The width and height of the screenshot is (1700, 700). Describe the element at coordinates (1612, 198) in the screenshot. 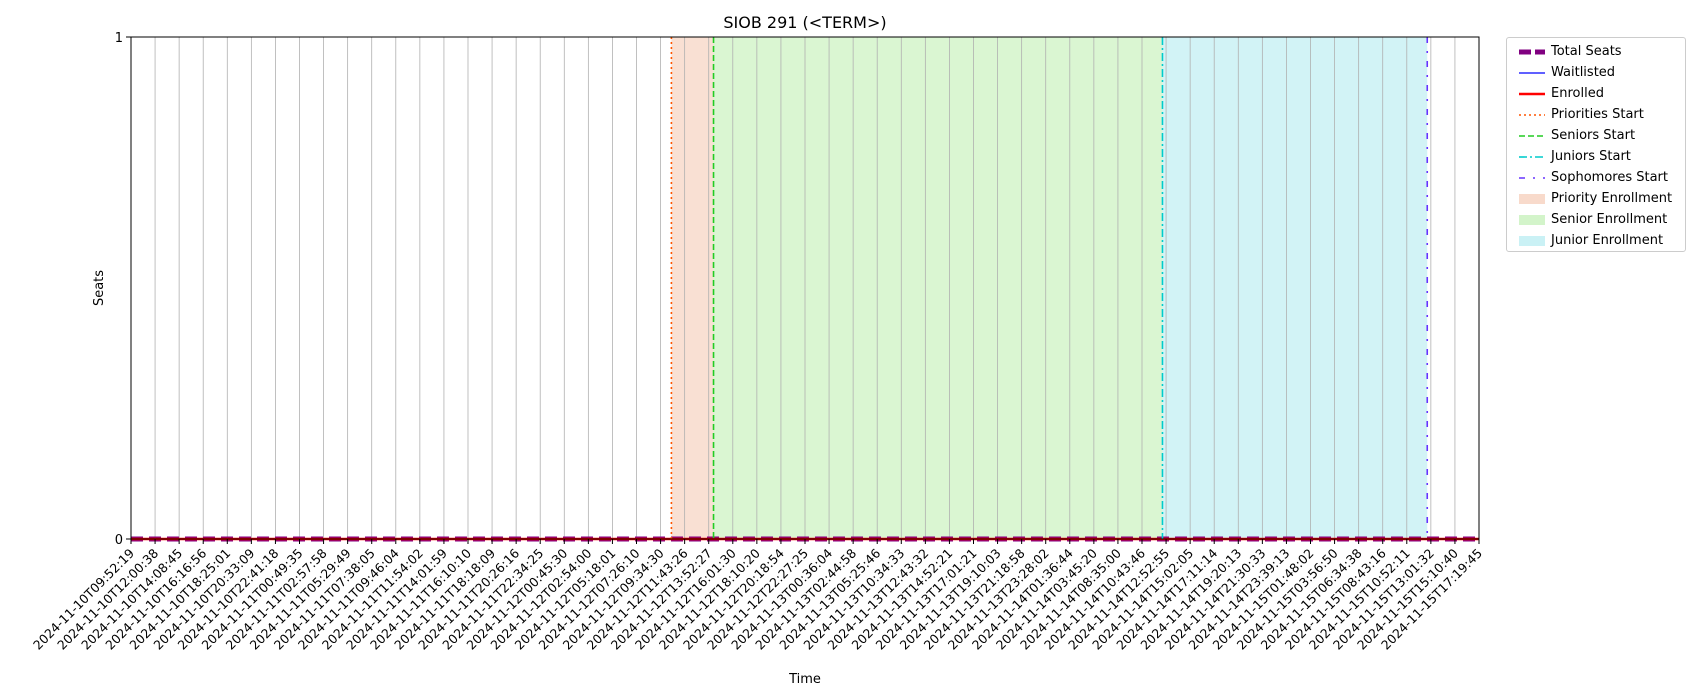

I see `legend-label: Priority Enrollment` at that location.